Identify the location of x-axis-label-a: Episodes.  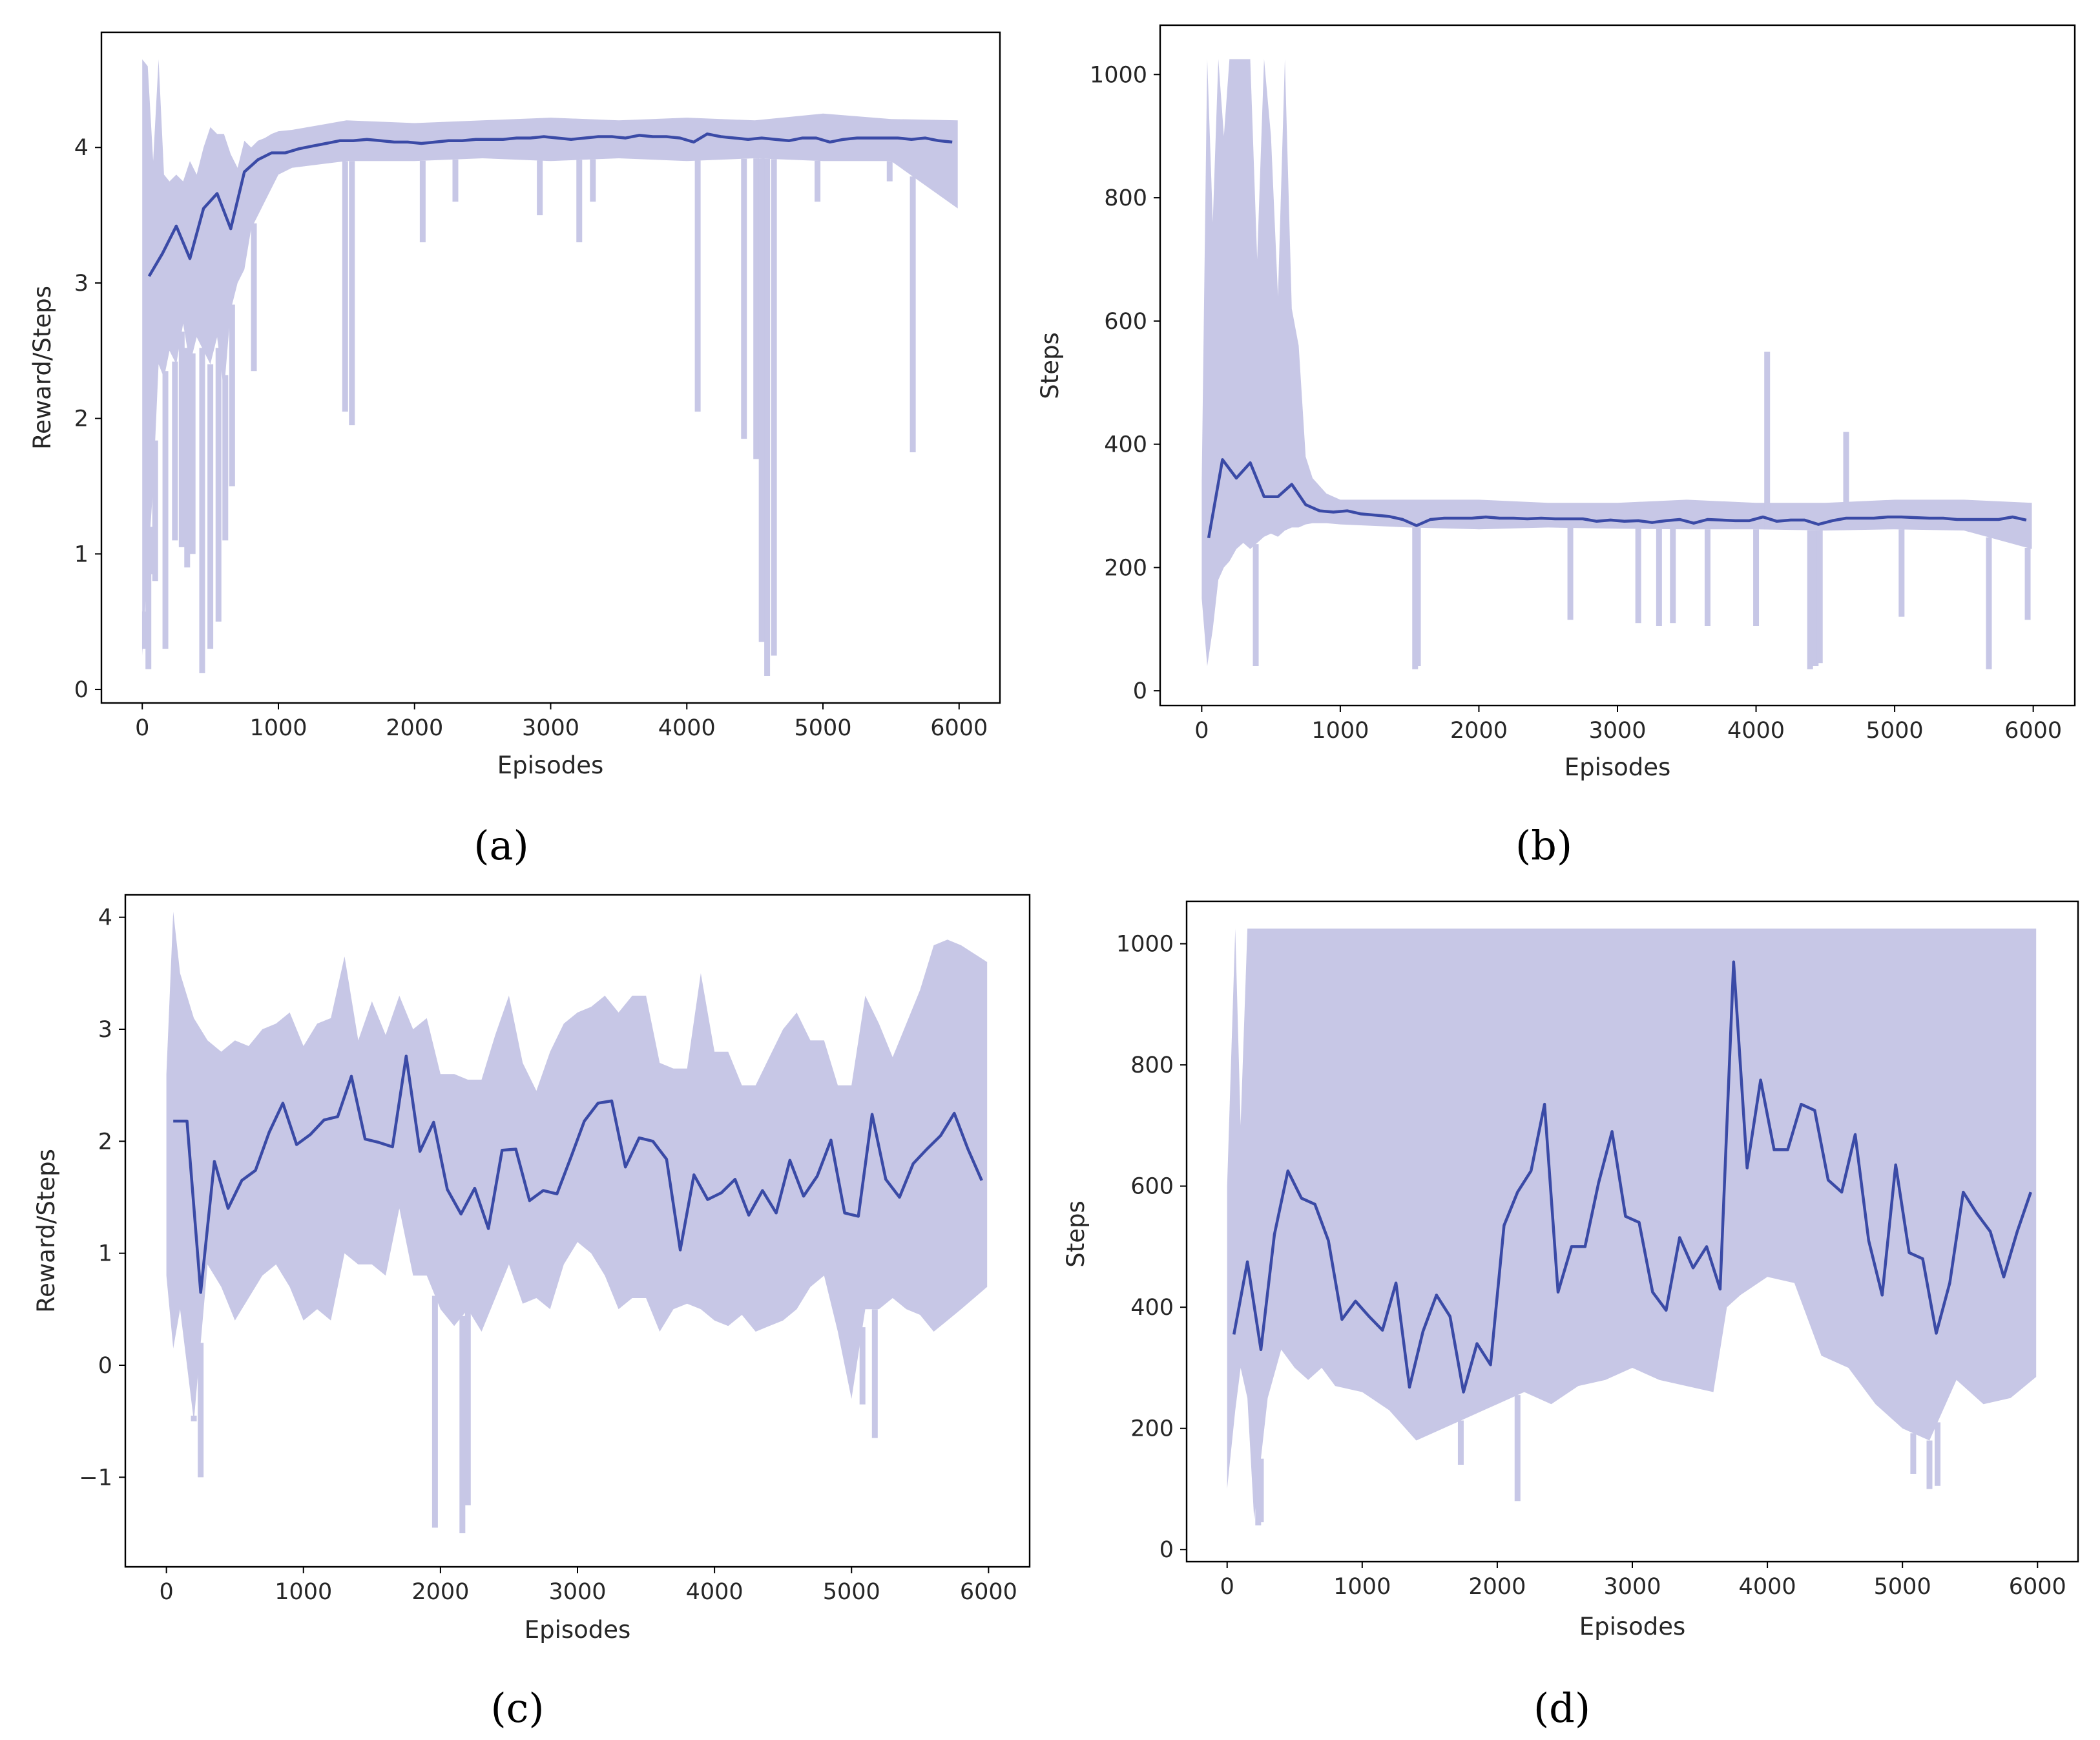
(551, 765).